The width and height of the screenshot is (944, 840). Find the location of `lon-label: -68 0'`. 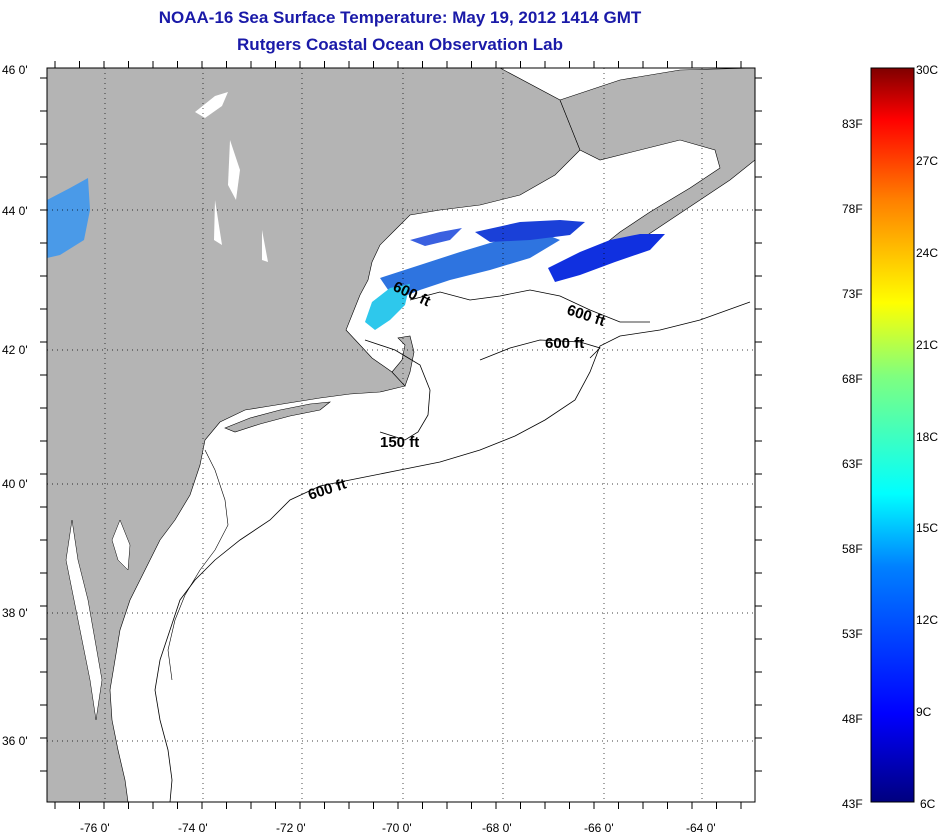

lon-label: -68 0' is located at coordinates (497, 828).